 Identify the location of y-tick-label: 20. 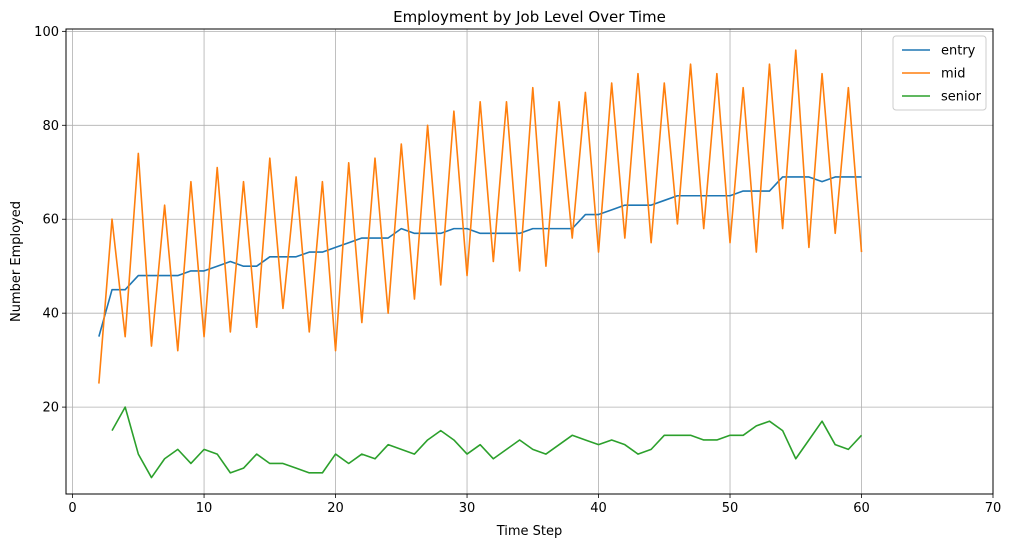
(50, 408).